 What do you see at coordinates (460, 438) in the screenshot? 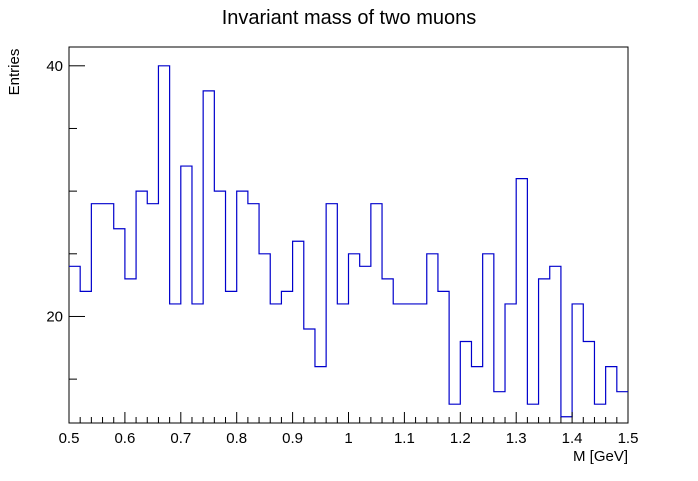
I see `x-tick-label: 1.2` at bounding box center [460, 438].